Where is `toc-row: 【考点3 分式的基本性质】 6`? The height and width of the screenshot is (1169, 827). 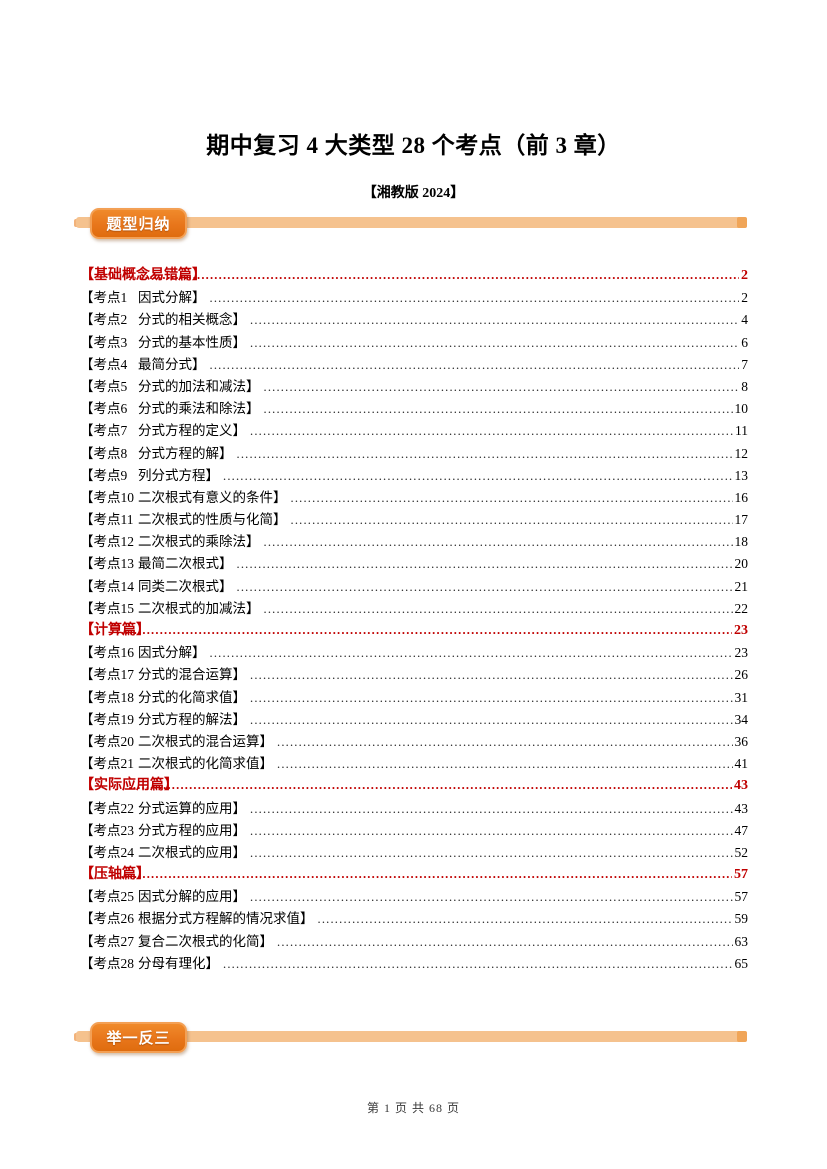
toc-row: 【考点3 分式的基本性质】 6 is located at coordinates (414, 342).